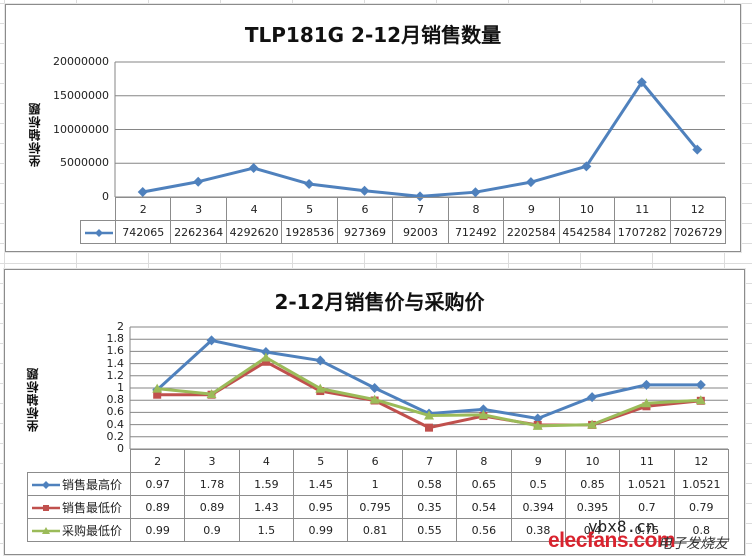 This screenshot has height=556, width=752. I want to click on data-value-cell: 1.5, so click(266, 530).